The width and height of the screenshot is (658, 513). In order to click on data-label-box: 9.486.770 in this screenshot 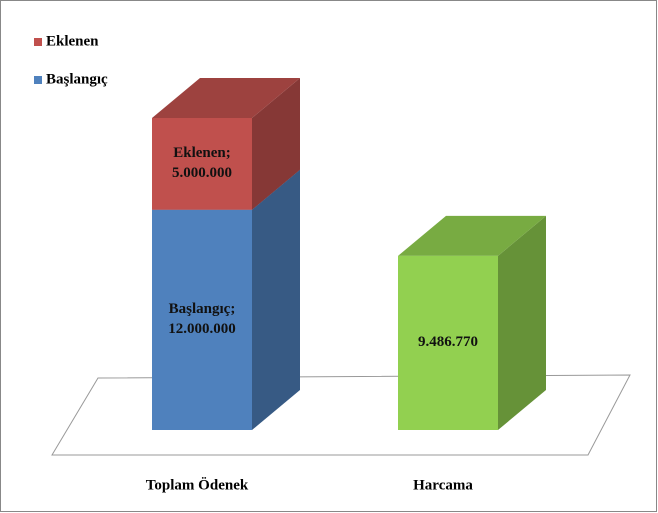, I will do `click(448, 342)`.